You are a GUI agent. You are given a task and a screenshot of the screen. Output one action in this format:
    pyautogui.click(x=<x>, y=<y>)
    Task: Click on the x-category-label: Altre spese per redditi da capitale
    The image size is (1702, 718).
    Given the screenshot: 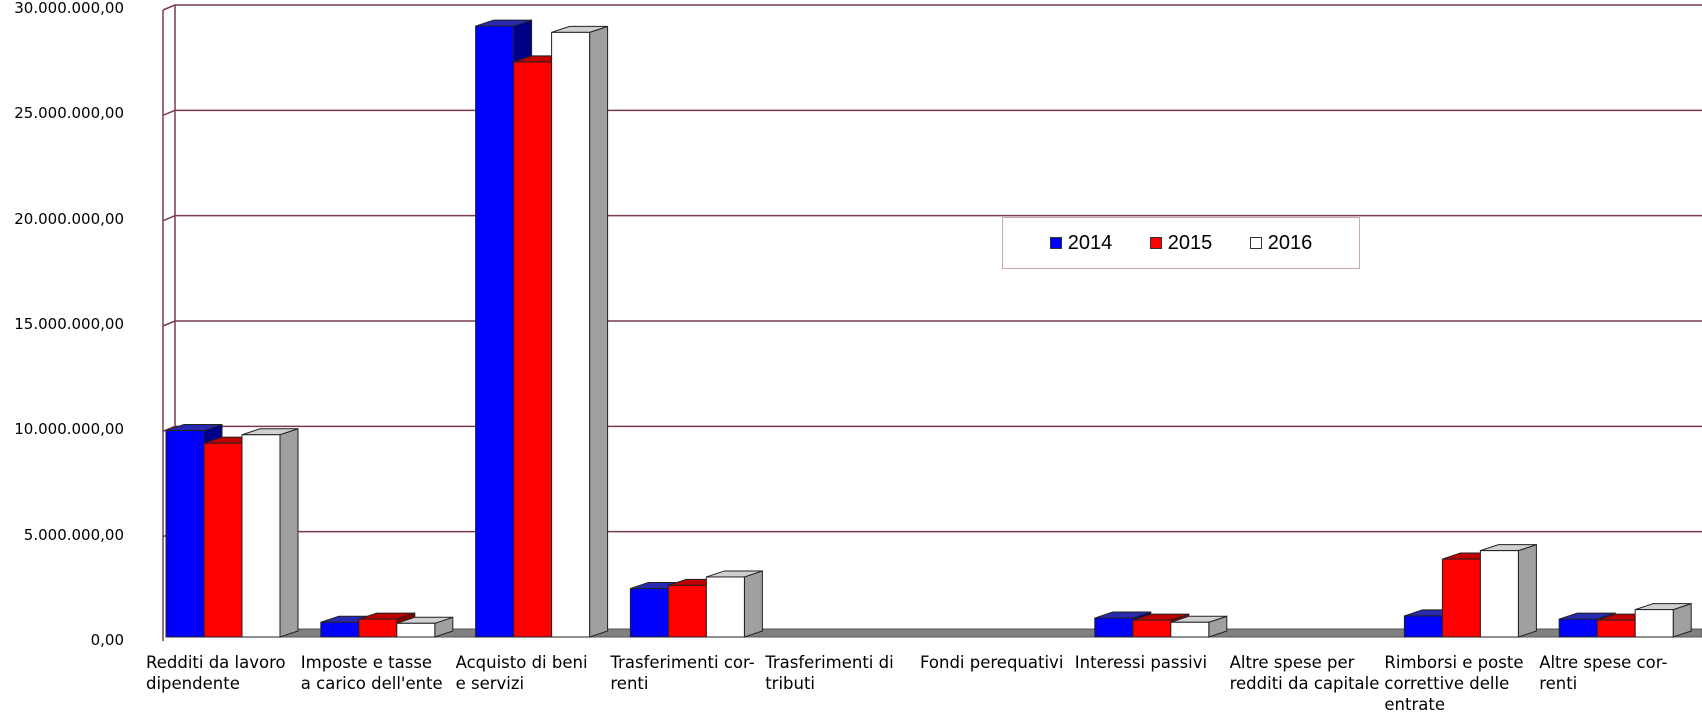 What is the action you would take?
    pyautogui.click(x=1304, y=673)
    